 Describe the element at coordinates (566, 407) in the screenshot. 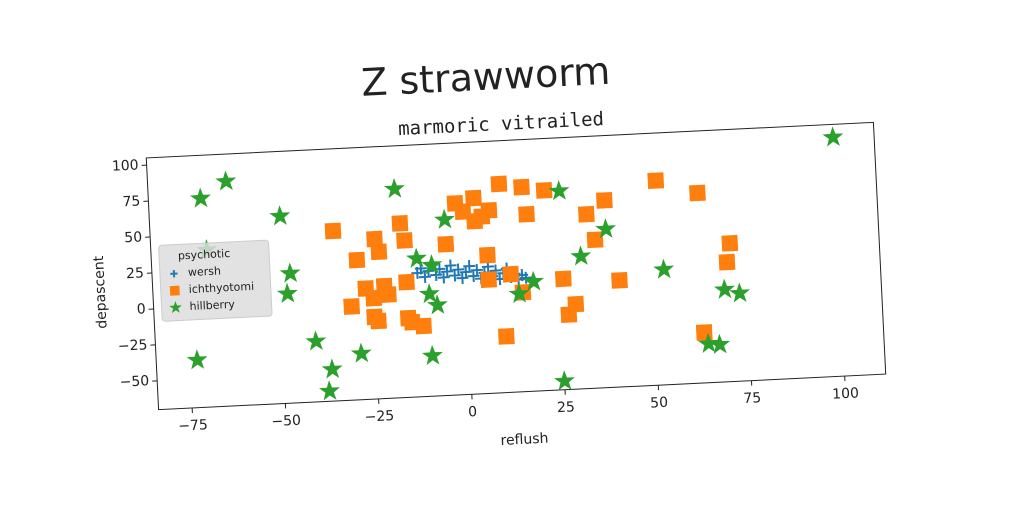

I see `x-tick-label: 25` at that location.